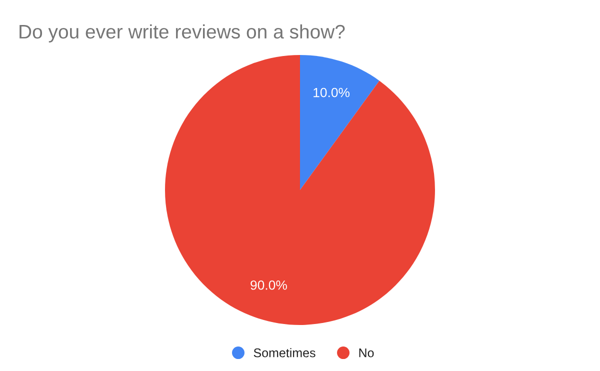  I want to click on chart-title: Do you ever write reviews on a show?, so click(182, 33).